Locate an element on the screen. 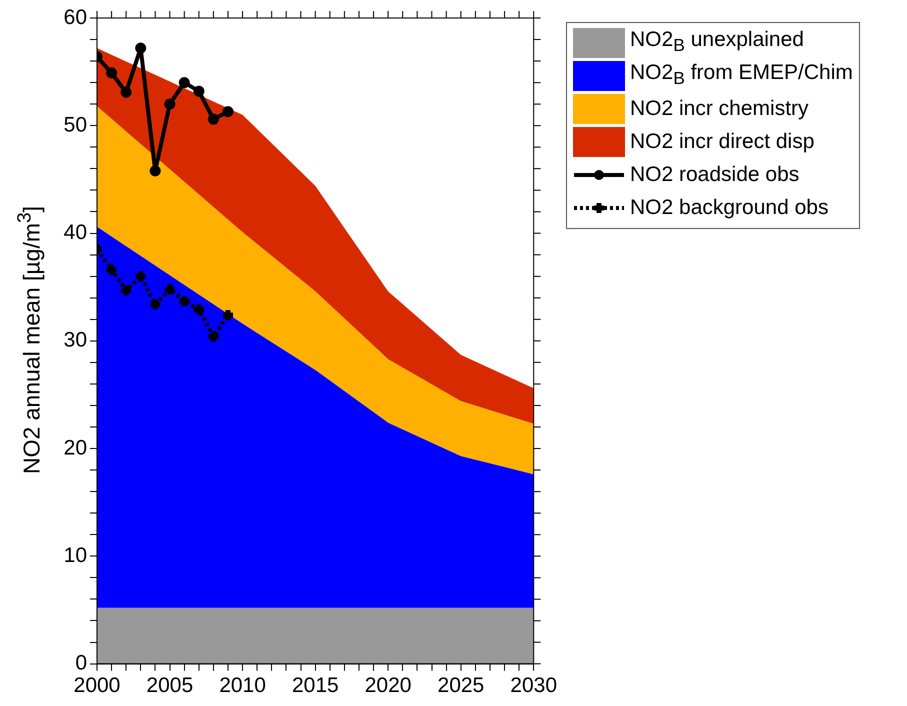  y-tick-label: 50 is located at coordinates (75, 124).